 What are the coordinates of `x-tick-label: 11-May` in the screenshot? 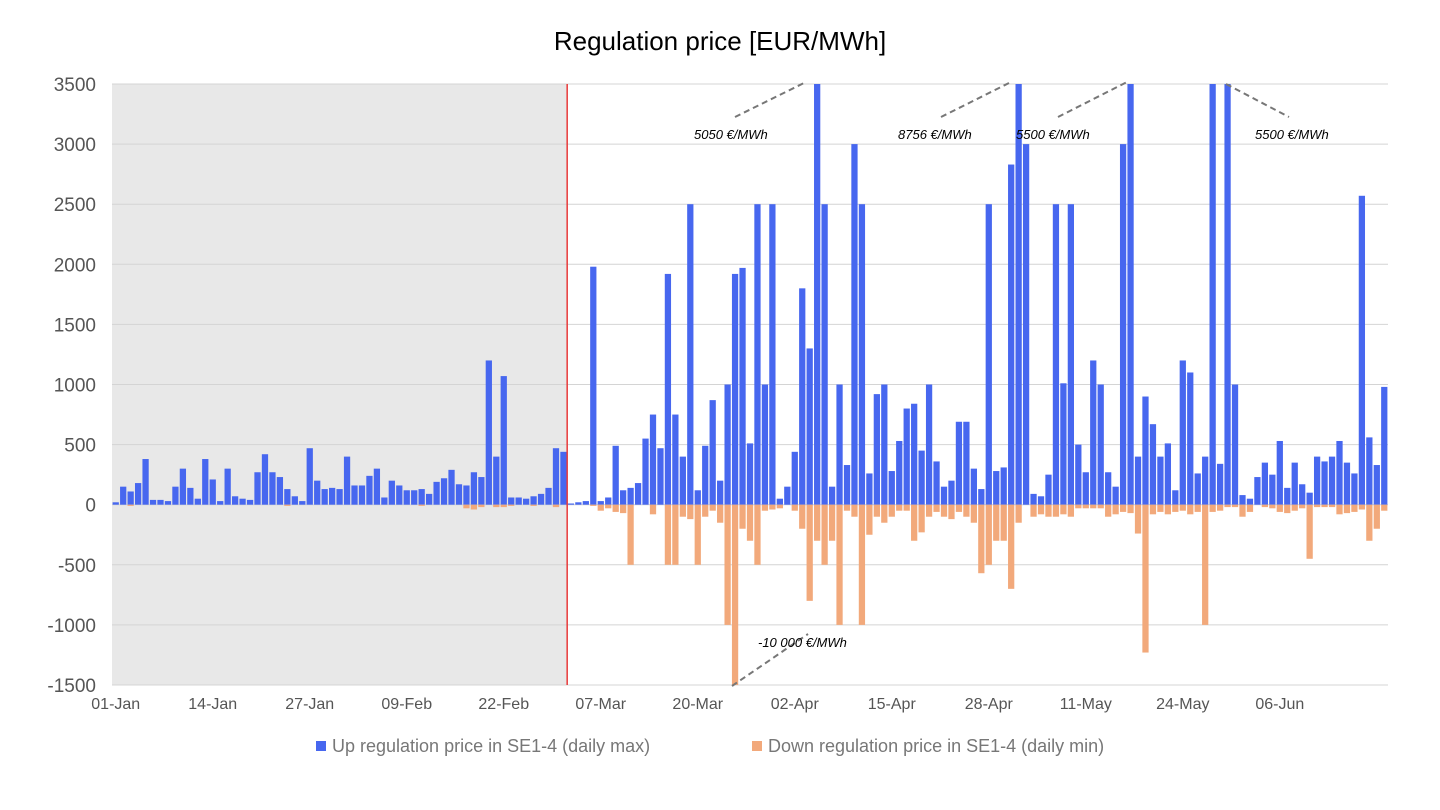 It's located at (1086, 704).